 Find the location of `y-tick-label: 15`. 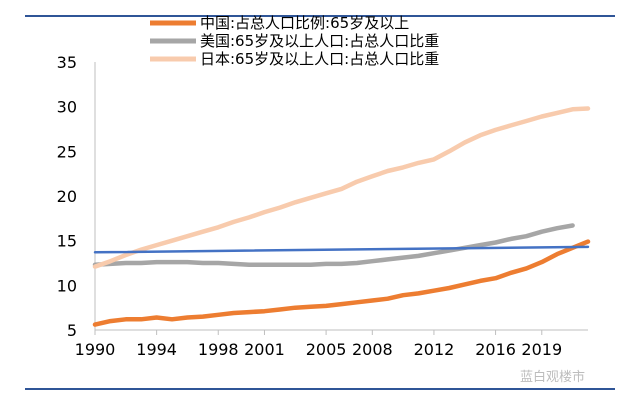

y-tick-label: 15 is located at coordinates (67, 241).